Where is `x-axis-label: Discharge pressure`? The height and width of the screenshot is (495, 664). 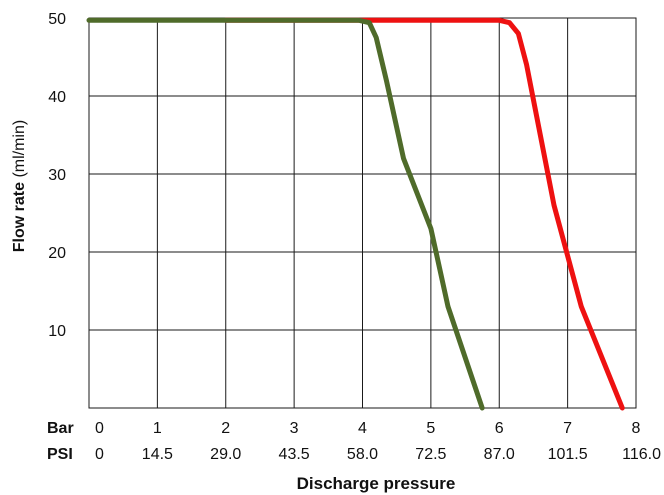 x-axis-label: Discharge pressure is located at coordinates (376, 483).